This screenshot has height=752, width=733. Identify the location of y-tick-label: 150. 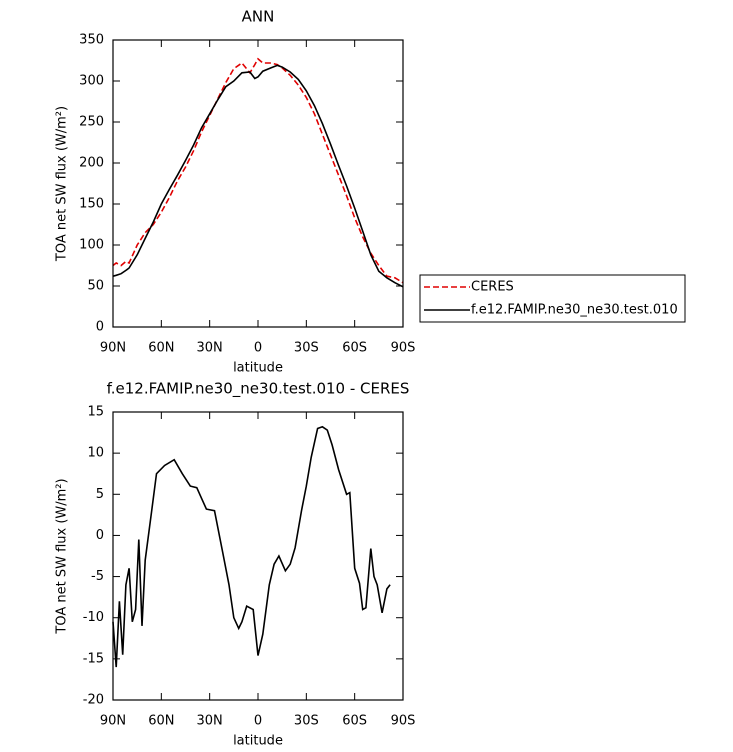
(91, 204).